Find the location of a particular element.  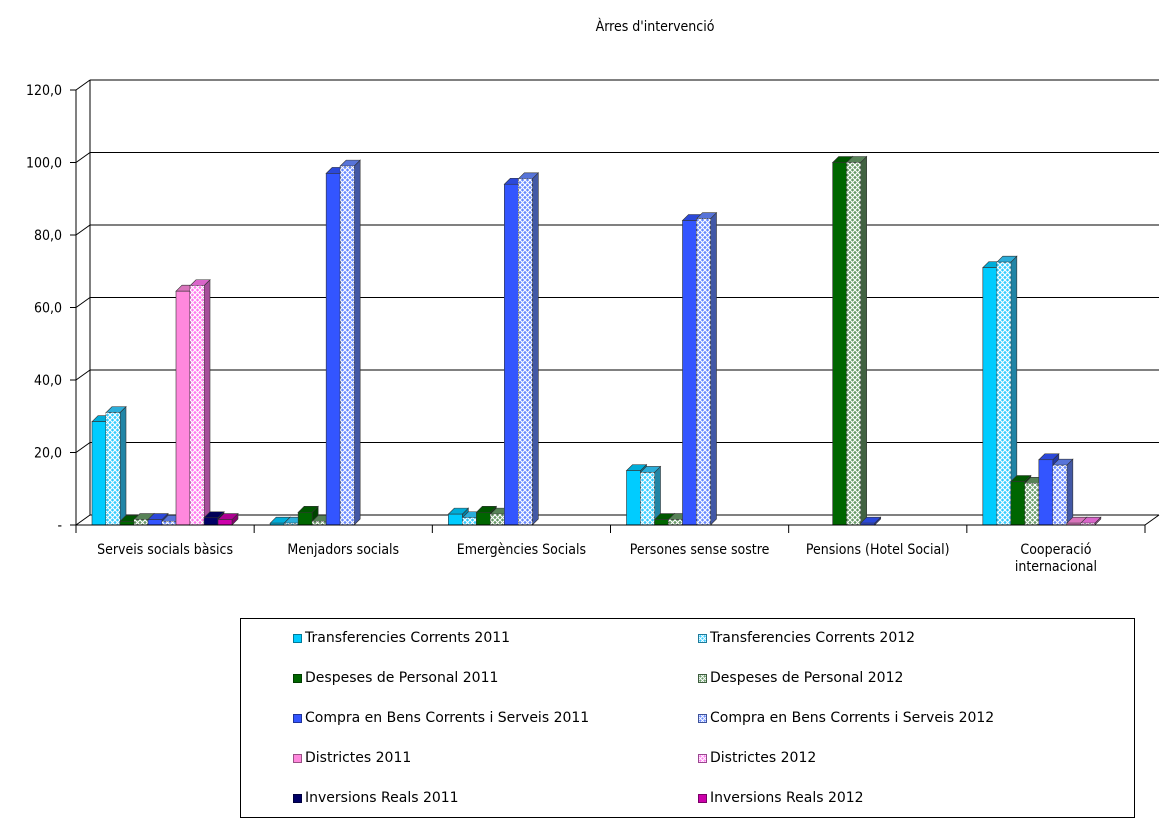

x-tick-label: Persones sense sostre is located at coordinates (700, 550).